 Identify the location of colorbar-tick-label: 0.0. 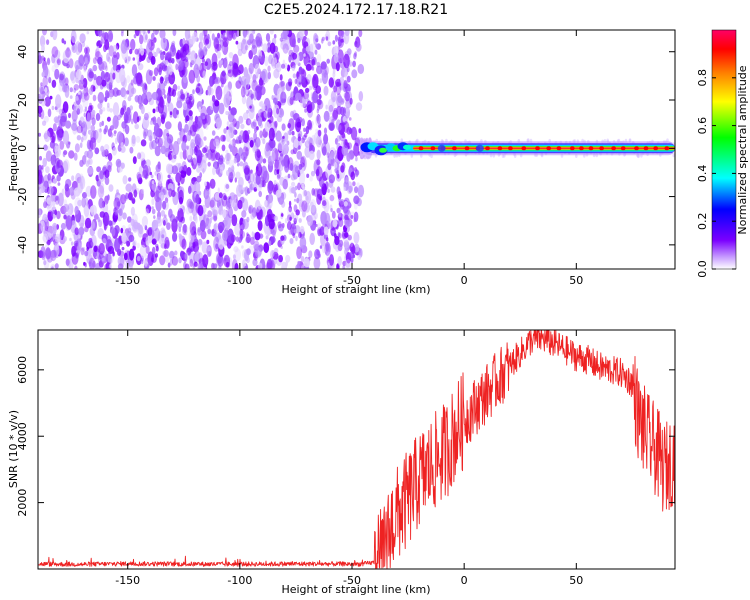
(702, 269).